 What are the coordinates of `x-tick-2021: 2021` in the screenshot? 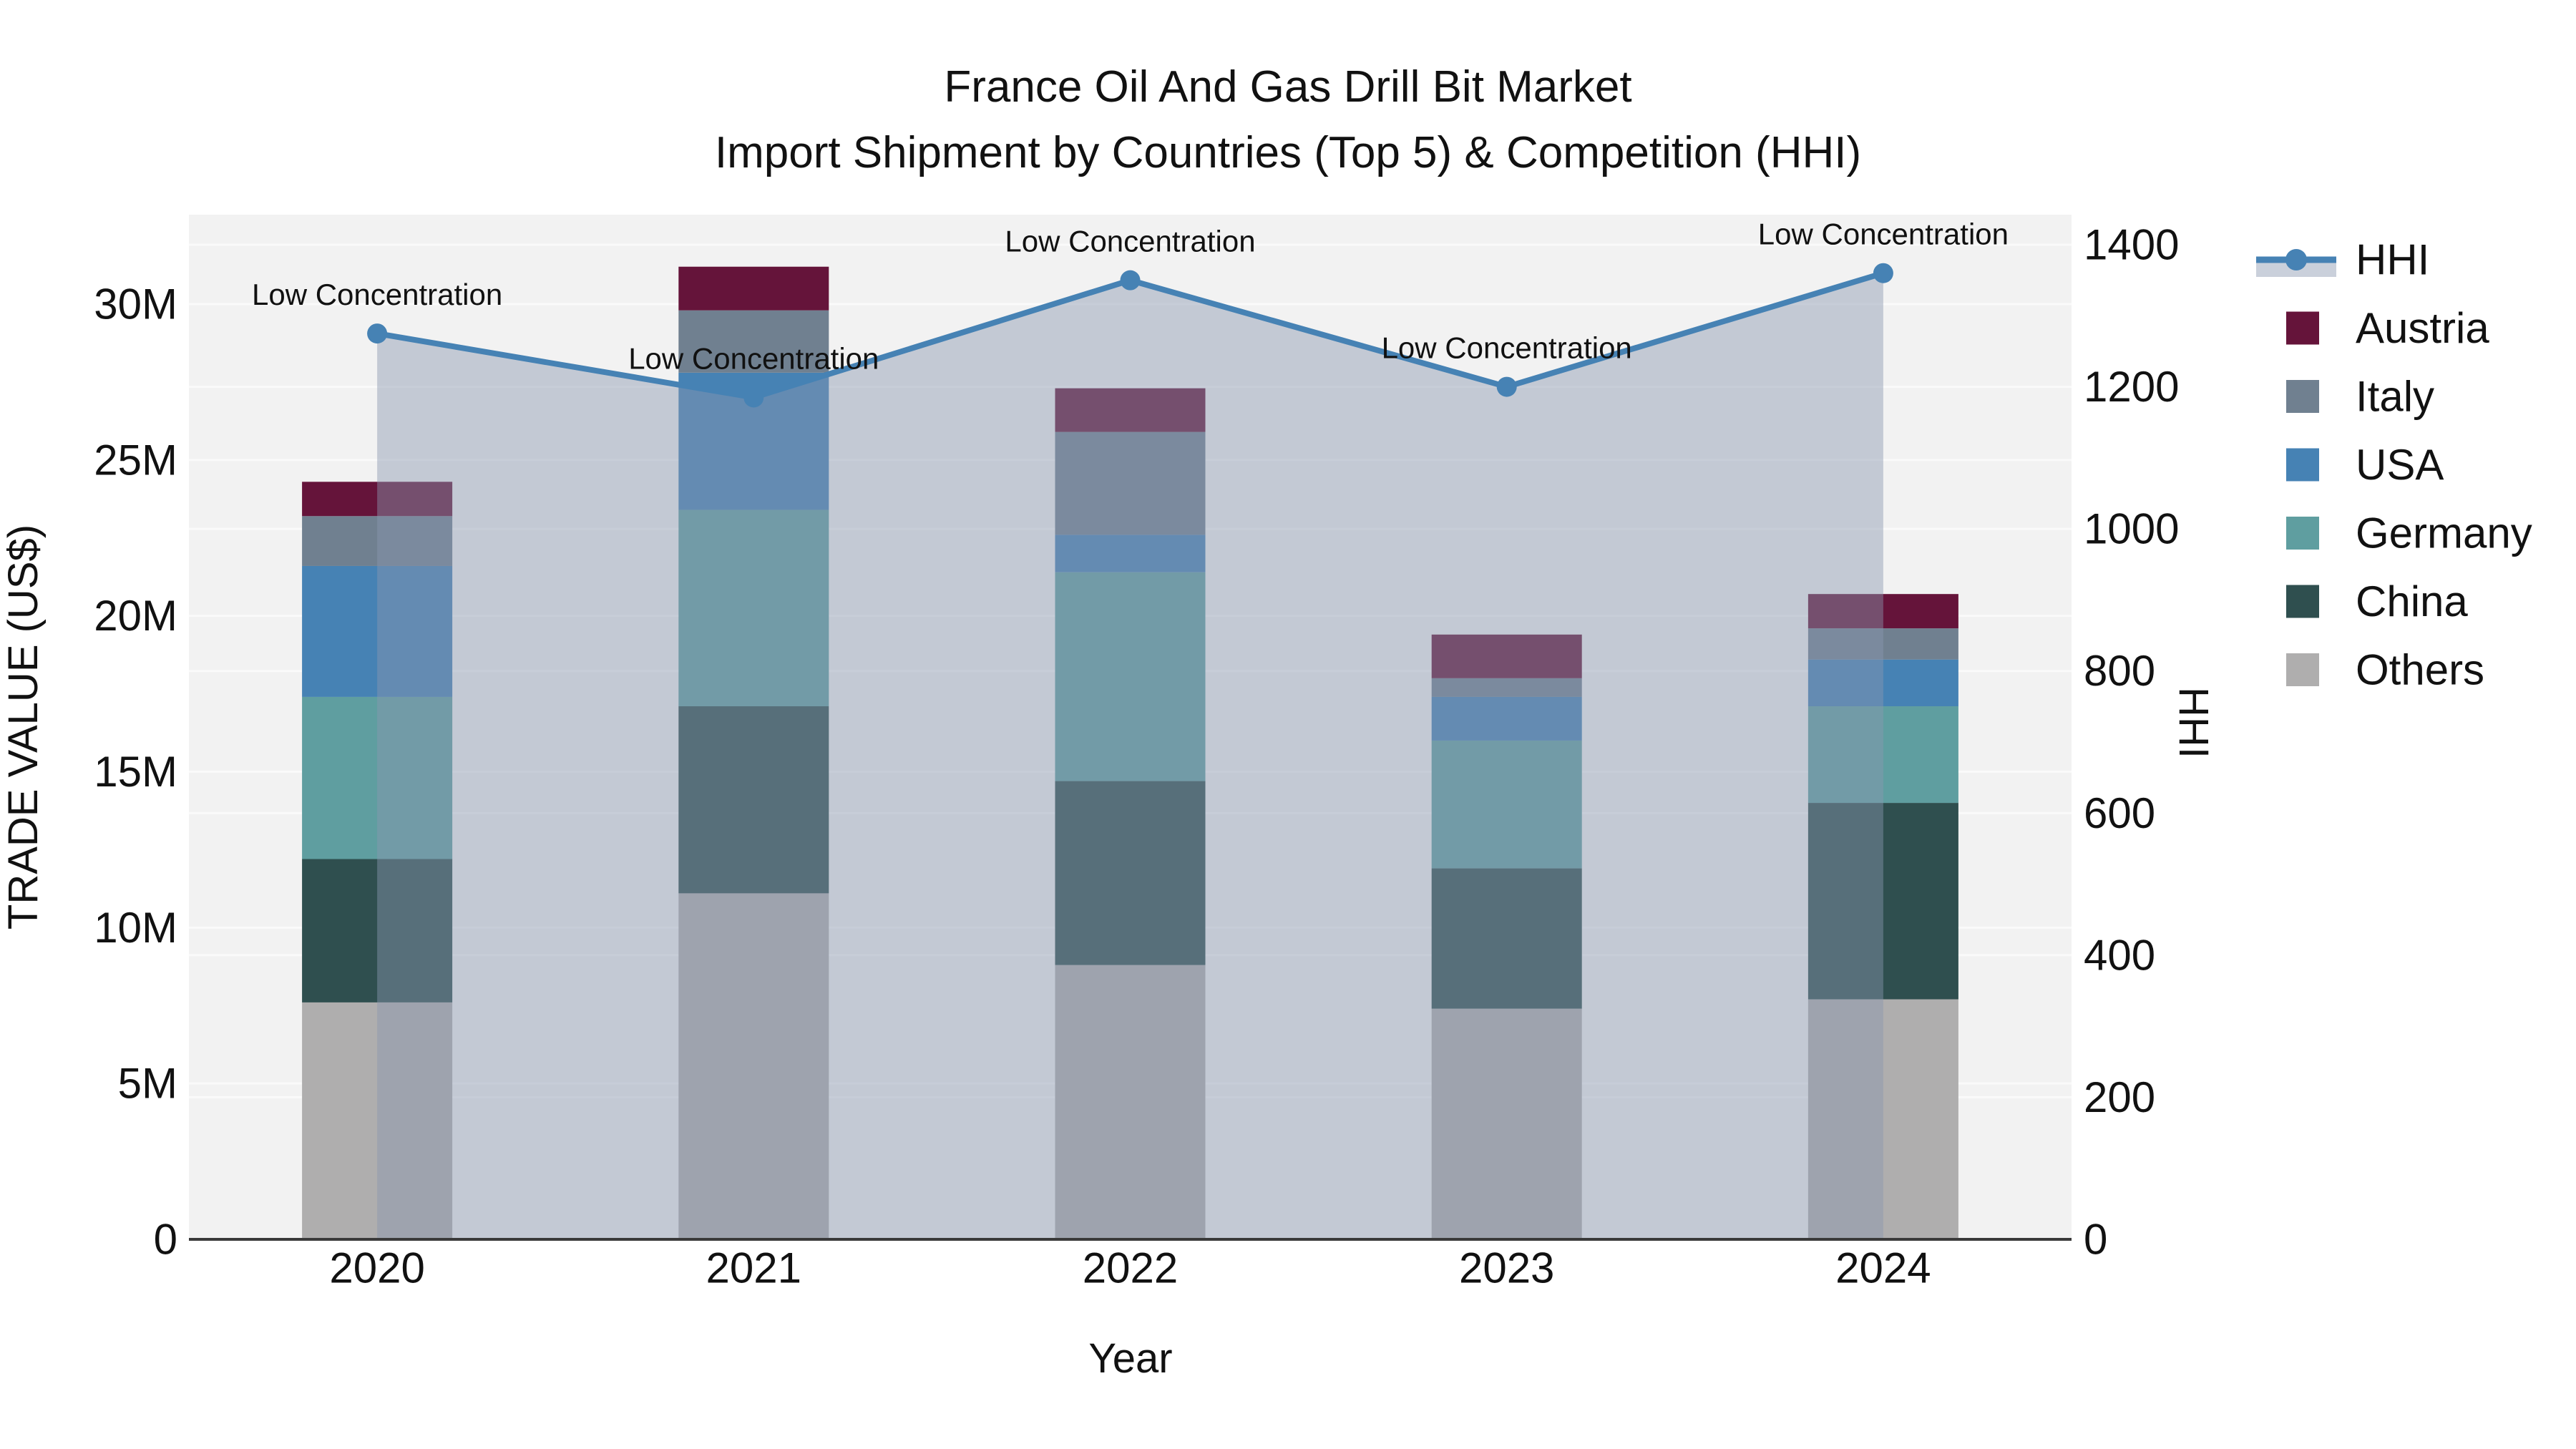 It's located at (753, 1268).